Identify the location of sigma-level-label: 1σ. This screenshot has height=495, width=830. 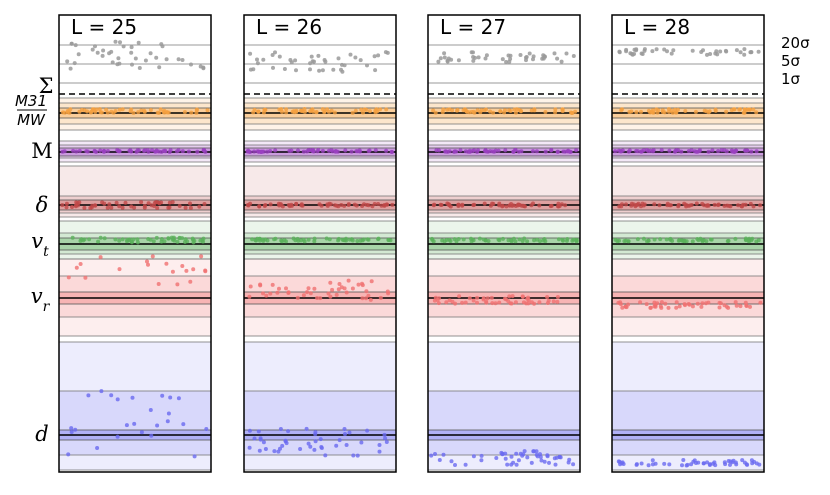
(791, 79).